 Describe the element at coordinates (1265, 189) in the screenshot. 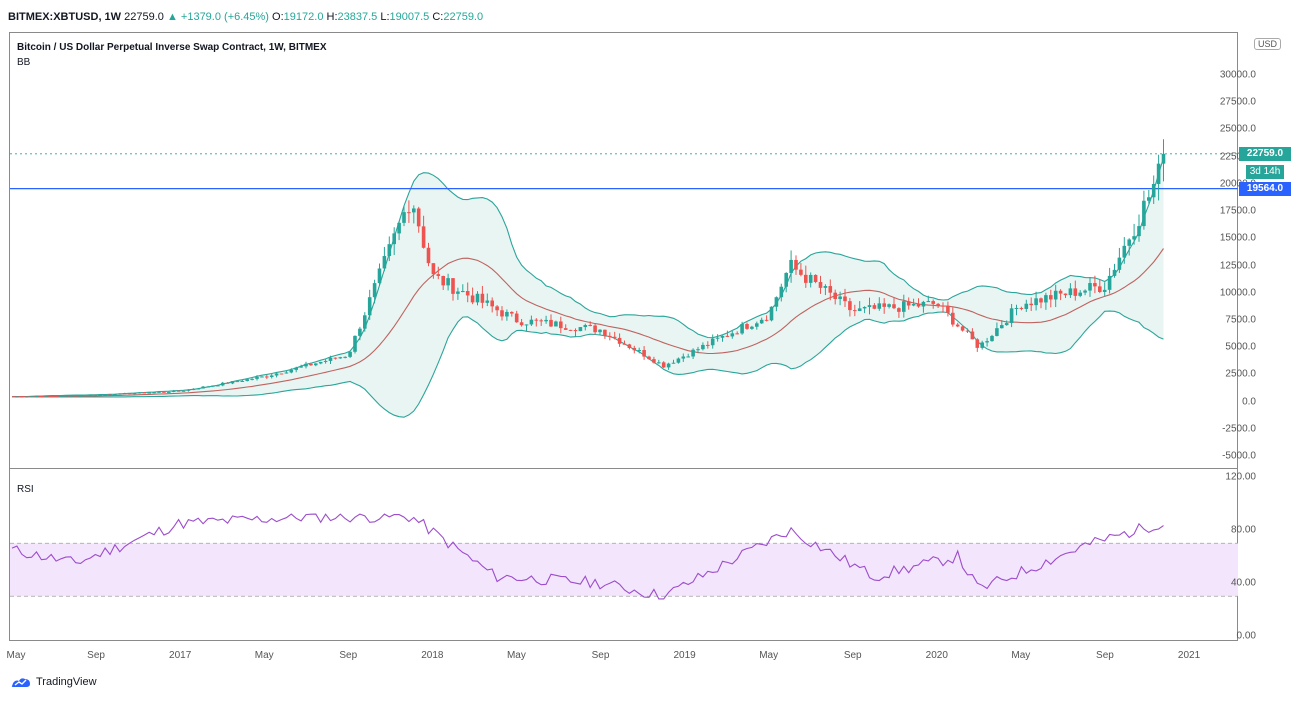

I see `horizontal-line-tag: 19564.0` at that location.